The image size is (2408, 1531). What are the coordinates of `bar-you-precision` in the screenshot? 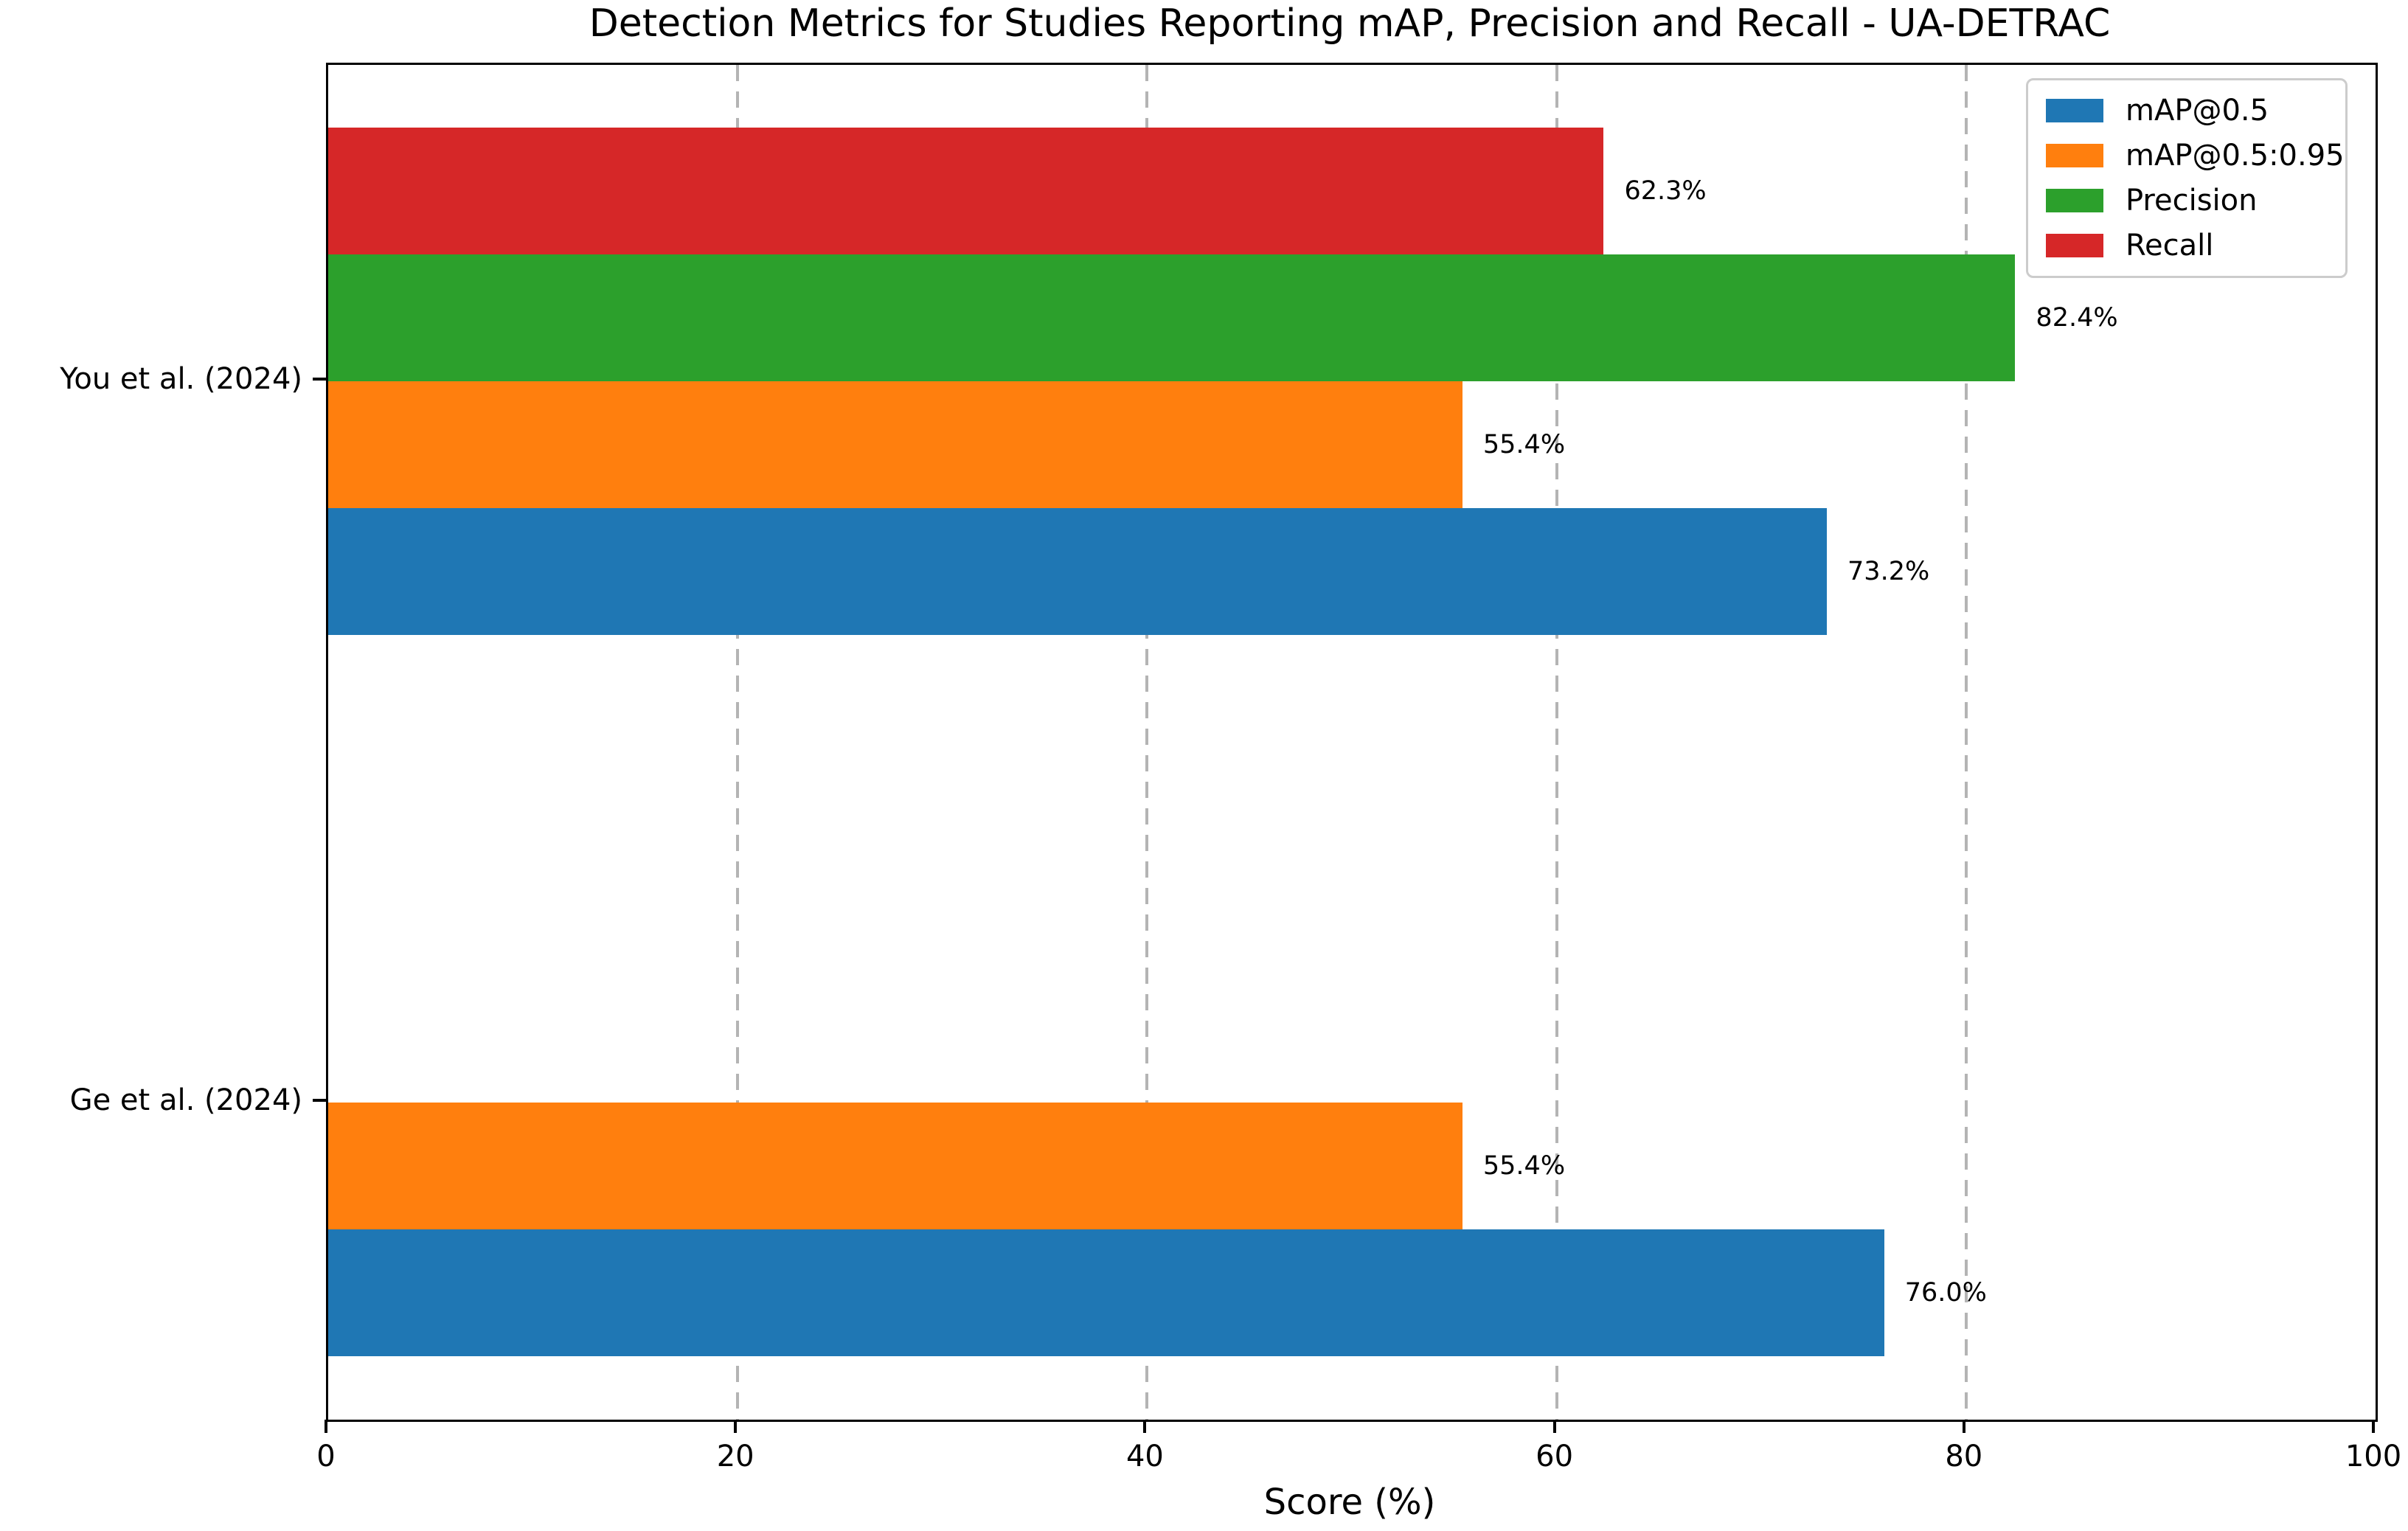 It's located at (1172, 318).